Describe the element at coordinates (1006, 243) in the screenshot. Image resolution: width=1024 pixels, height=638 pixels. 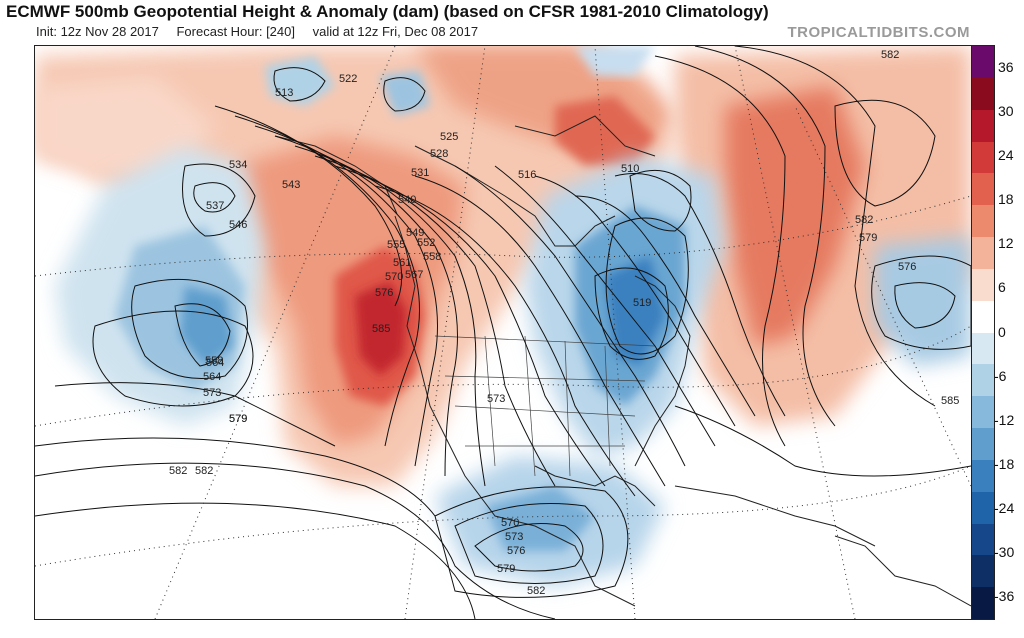
I see `colorbar-tick-label: 12` at that location.